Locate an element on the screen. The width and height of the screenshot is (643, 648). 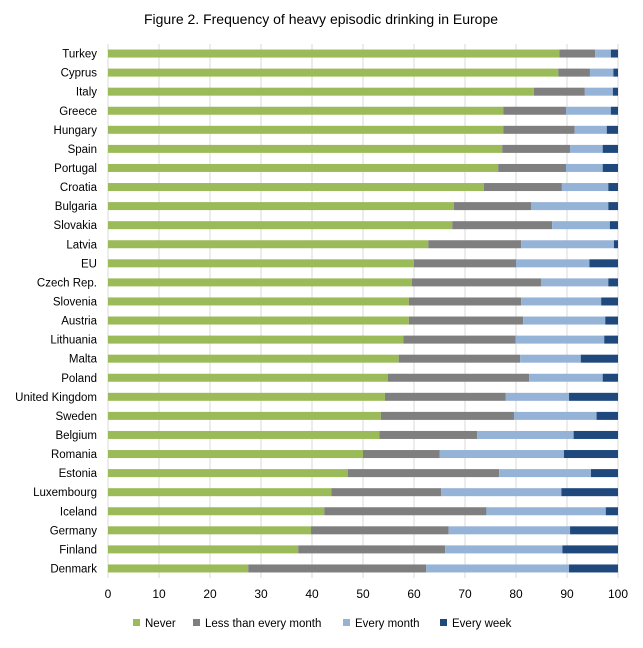
category-label: Czech Rep. is located at coordinates (67, 283).